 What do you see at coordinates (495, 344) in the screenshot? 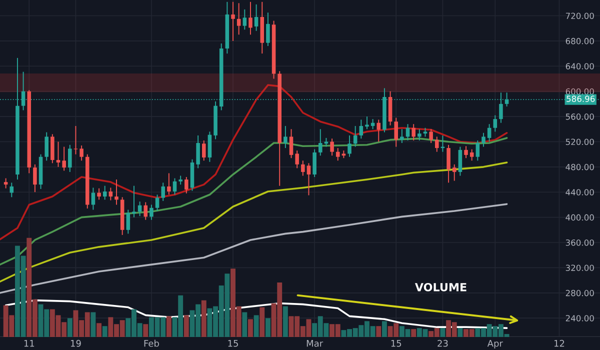
I see `x-tick-label: Apr` at bounding box center [495, 344].